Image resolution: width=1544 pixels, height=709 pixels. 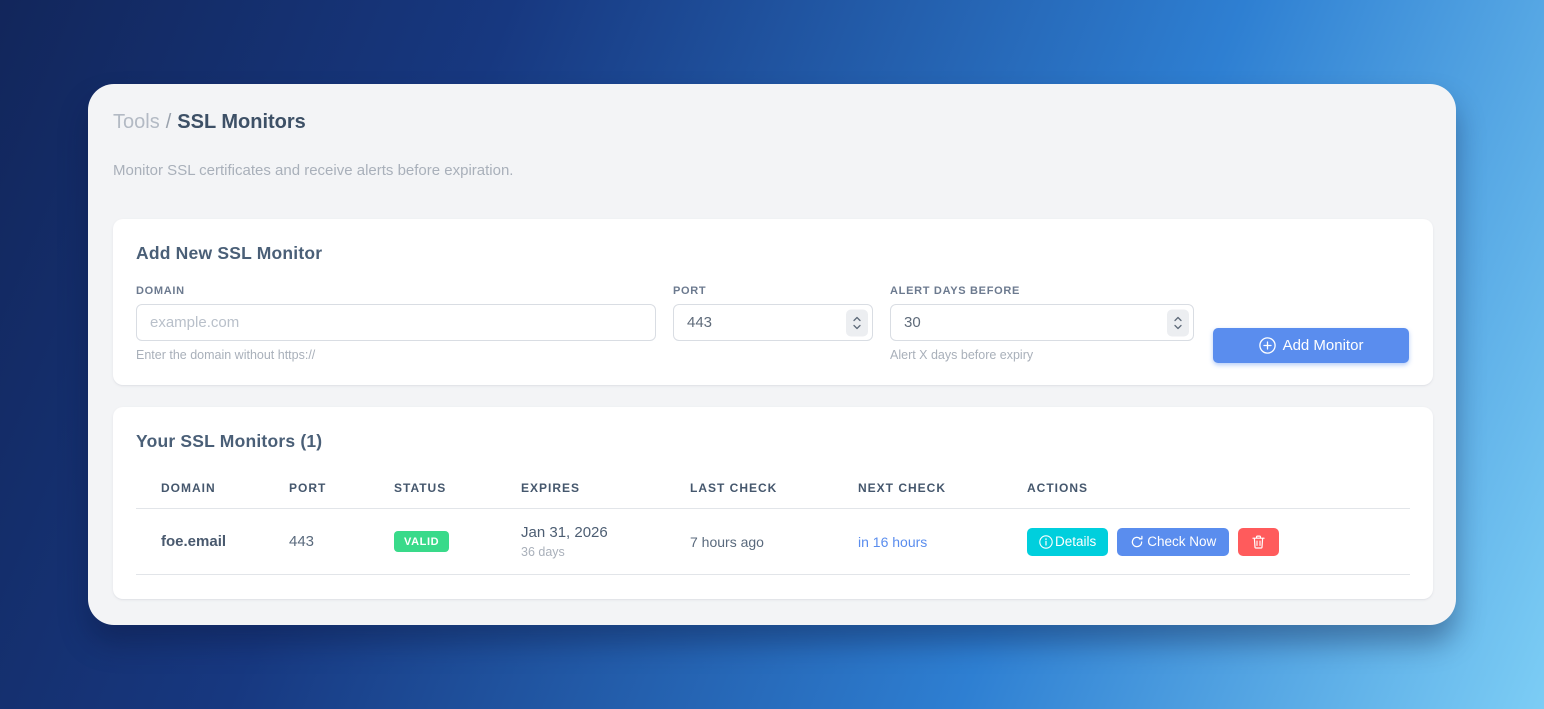 What do you see at coordinates (857, 322) in the screenshot?
I see `port-stepper` at bounding box center [857, 322].